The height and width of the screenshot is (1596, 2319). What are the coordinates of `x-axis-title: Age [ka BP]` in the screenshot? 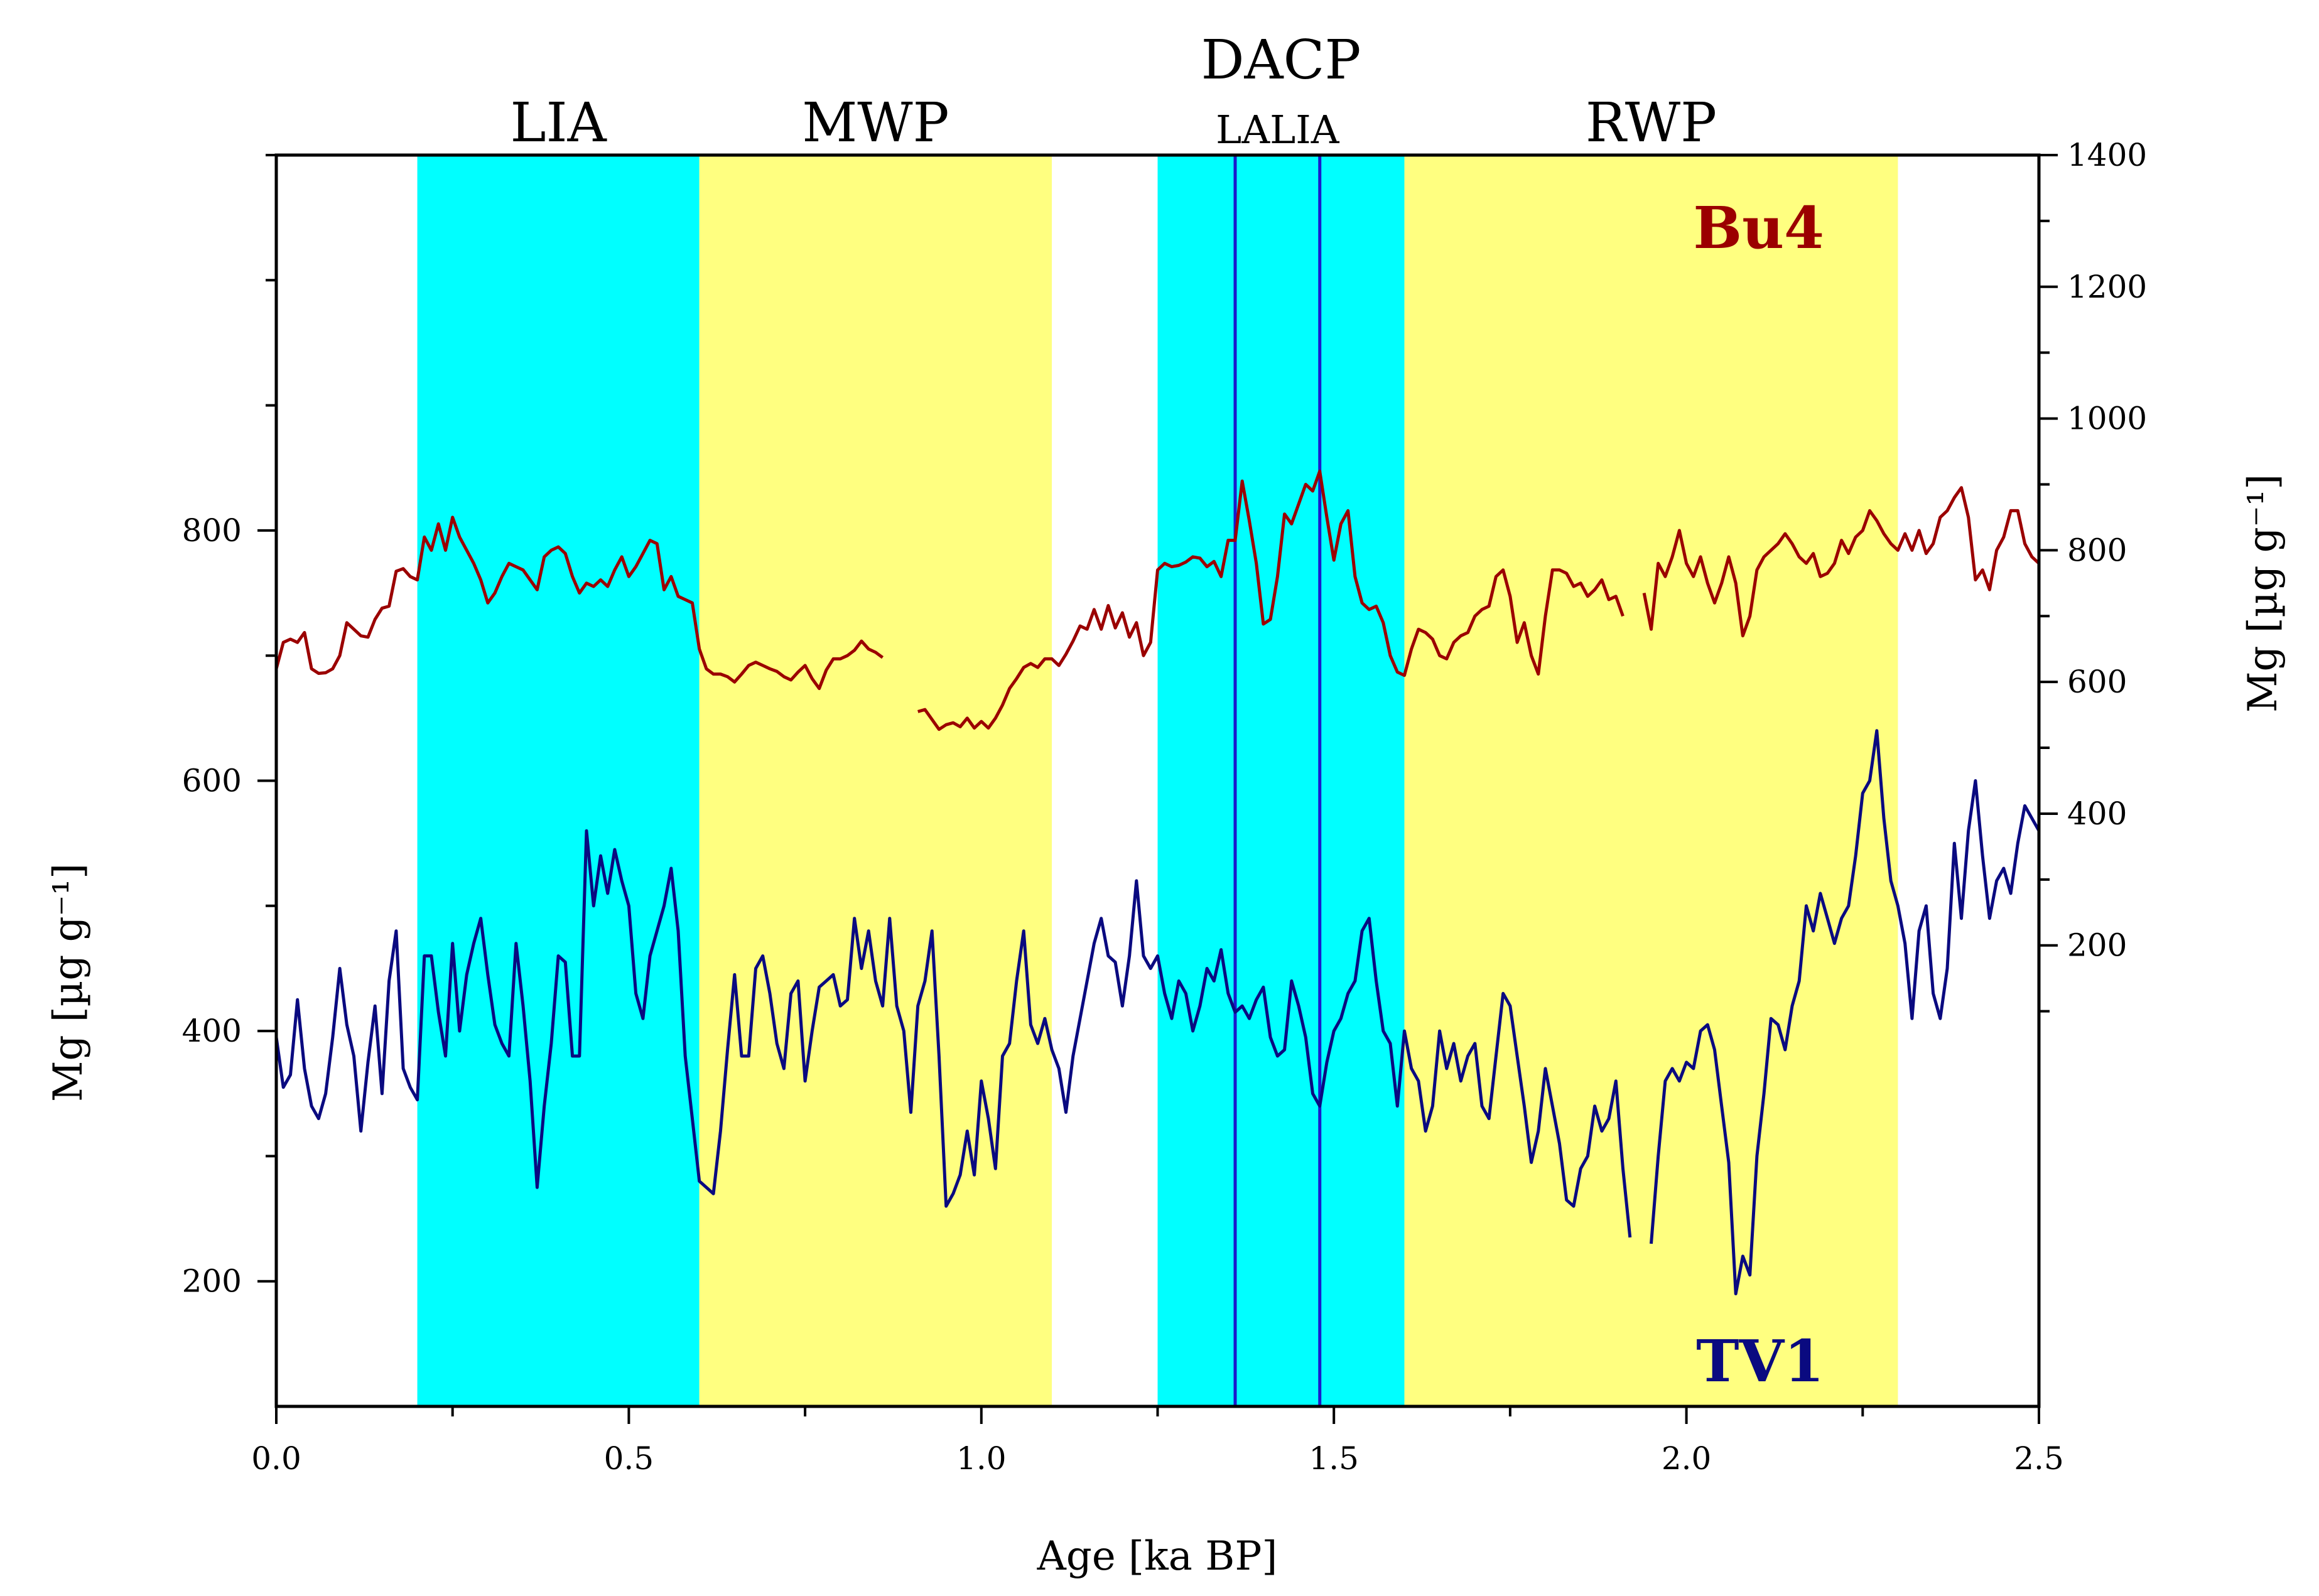 It's located at (1157, 1556).